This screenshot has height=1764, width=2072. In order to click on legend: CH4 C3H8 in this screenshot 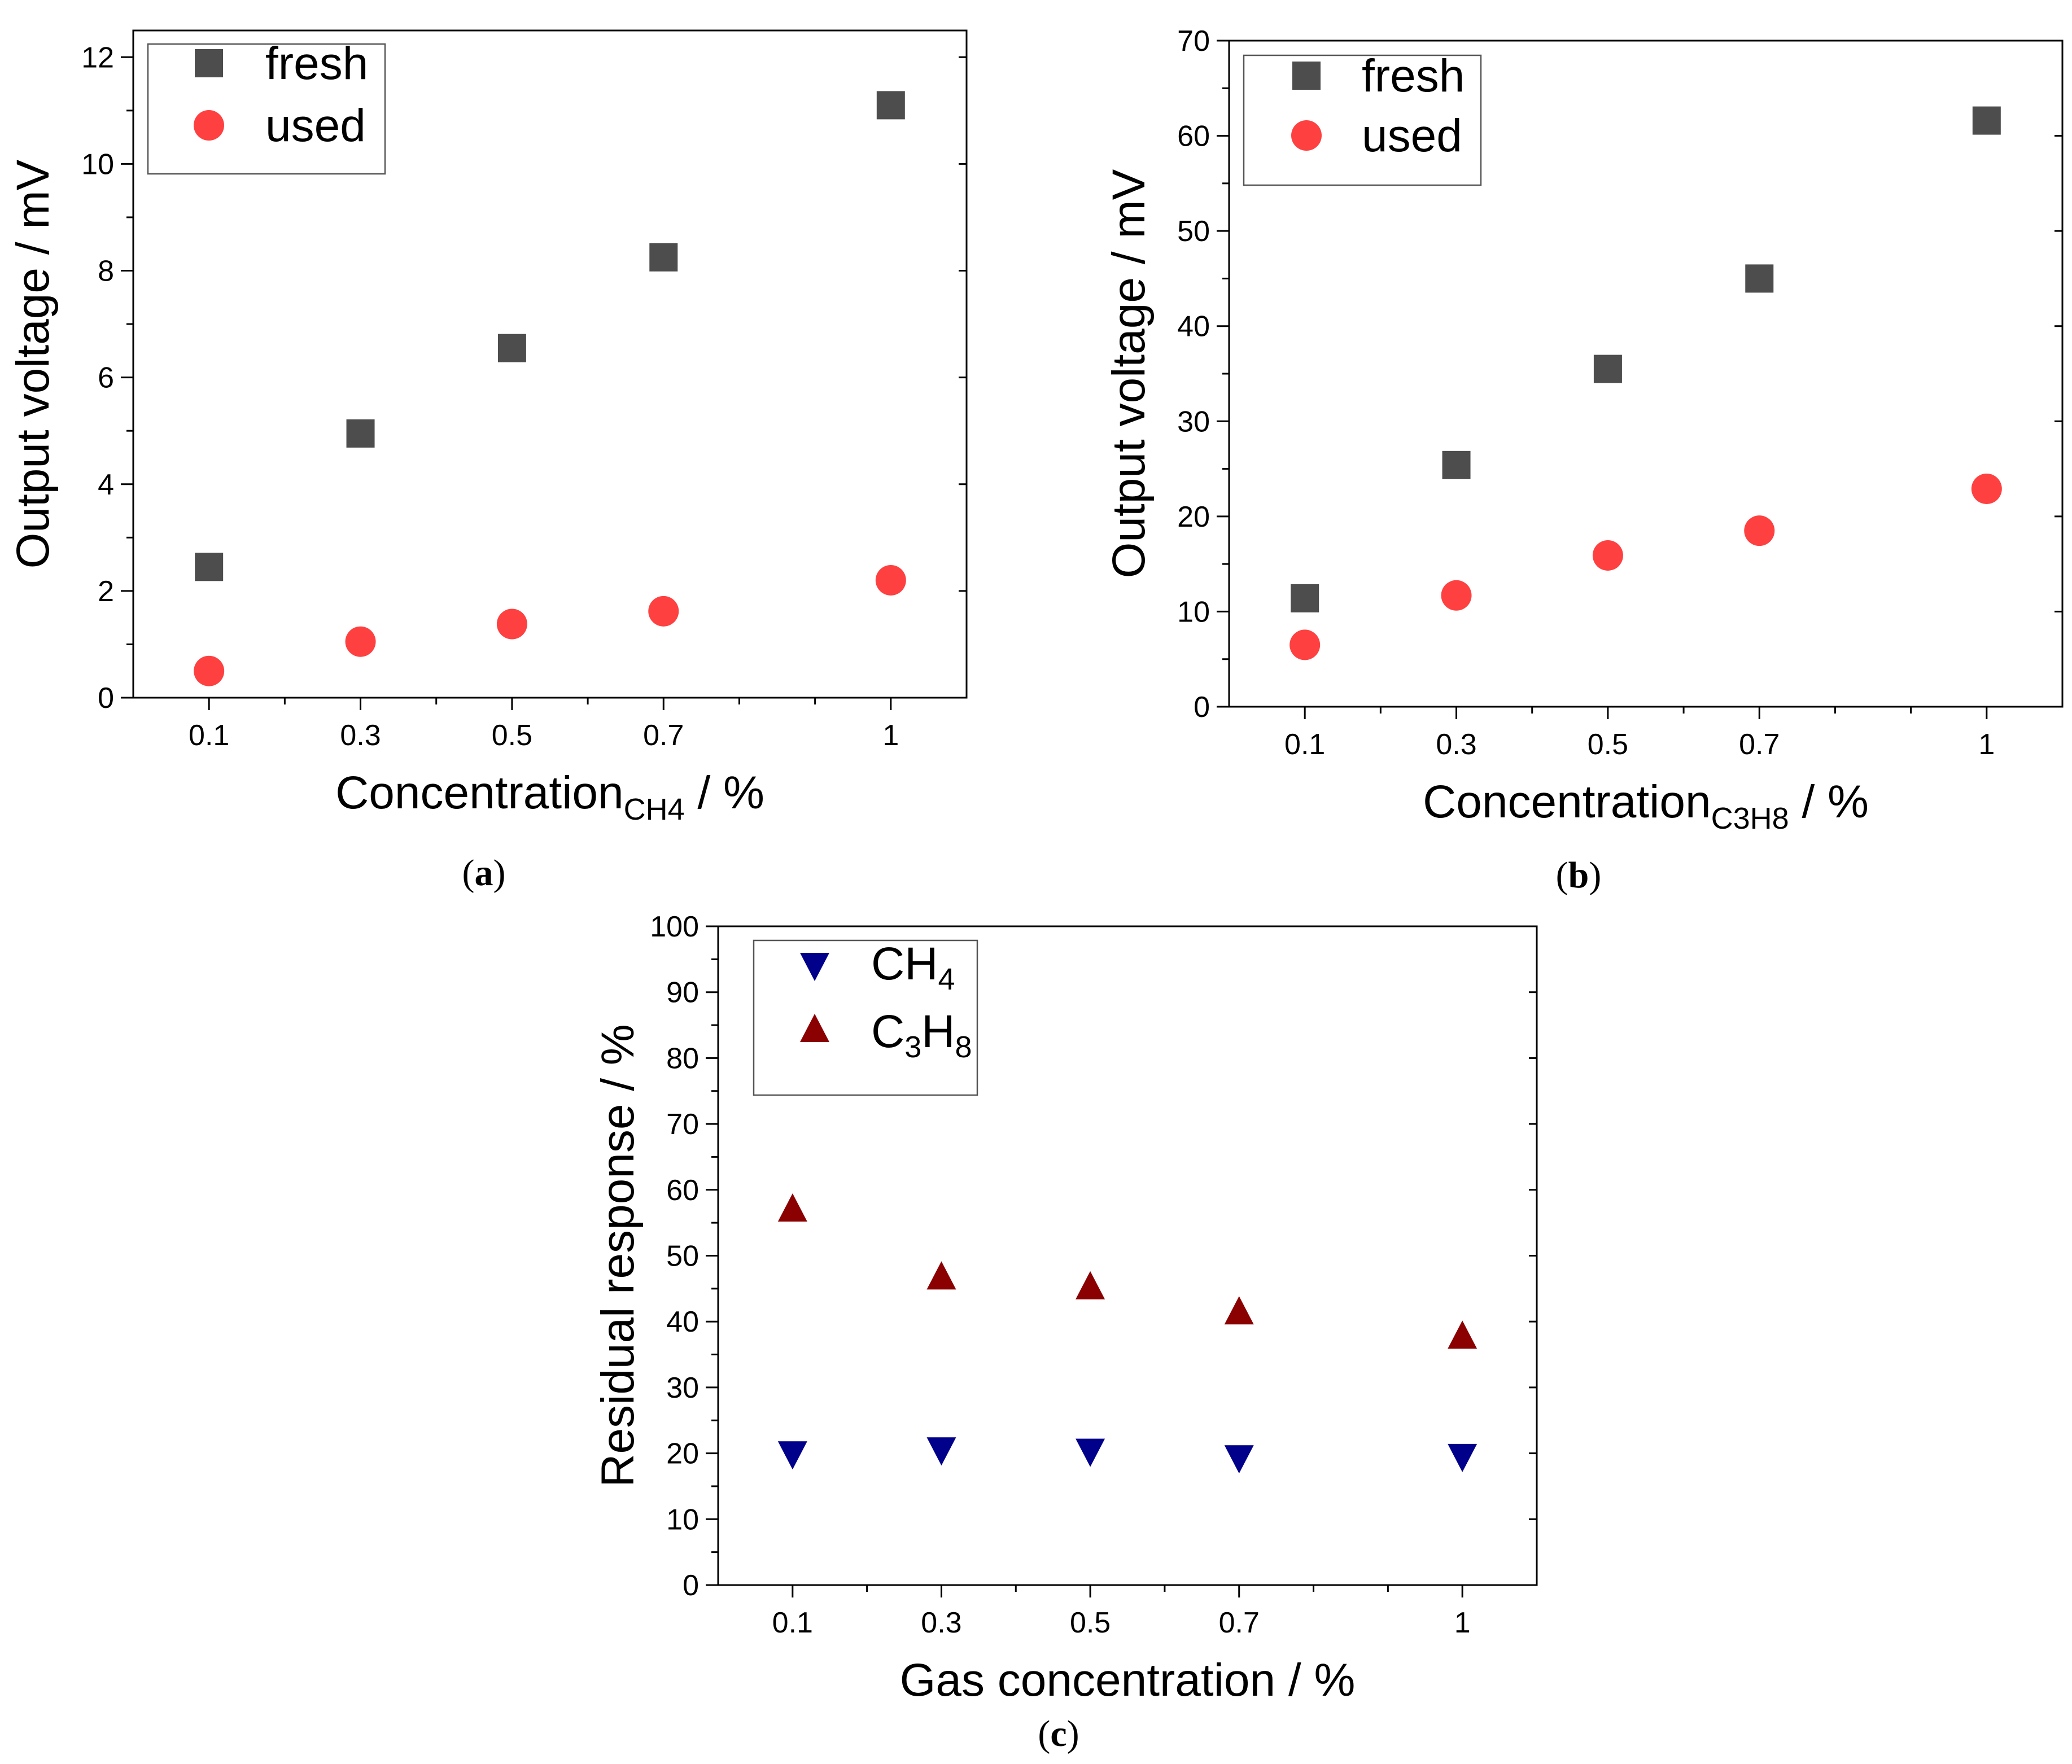, I will do `click(866, 1017)`.